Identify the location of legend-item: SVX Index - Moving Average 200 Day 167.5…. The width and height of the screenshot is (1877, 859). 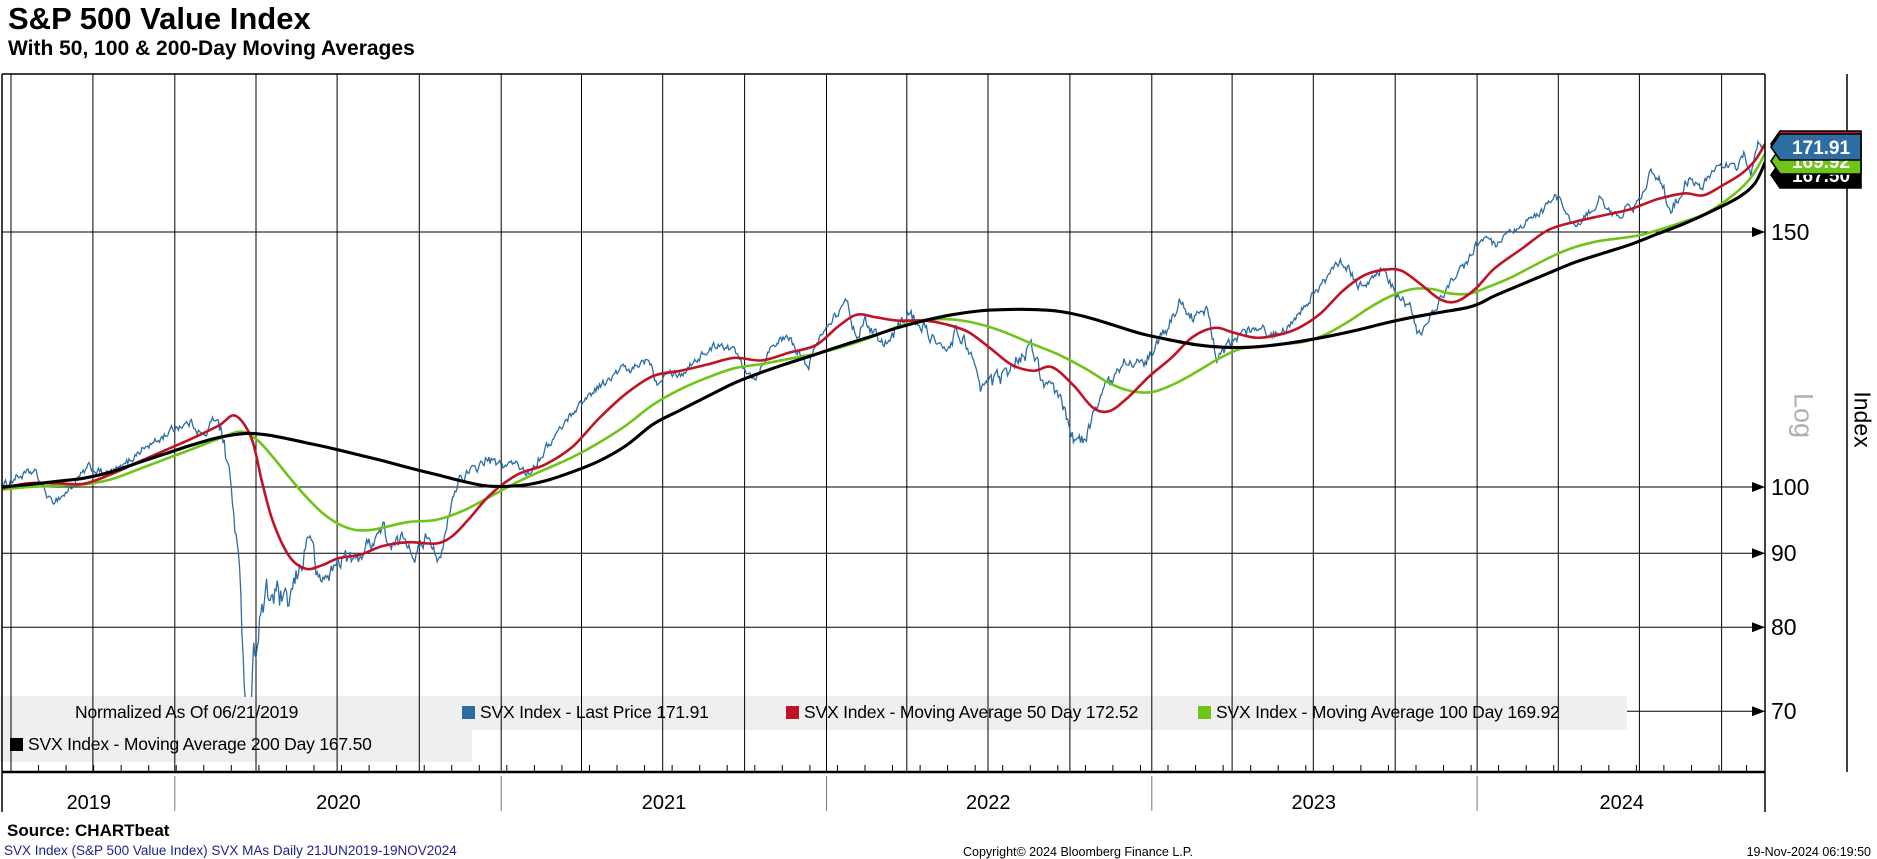
(191, 744).